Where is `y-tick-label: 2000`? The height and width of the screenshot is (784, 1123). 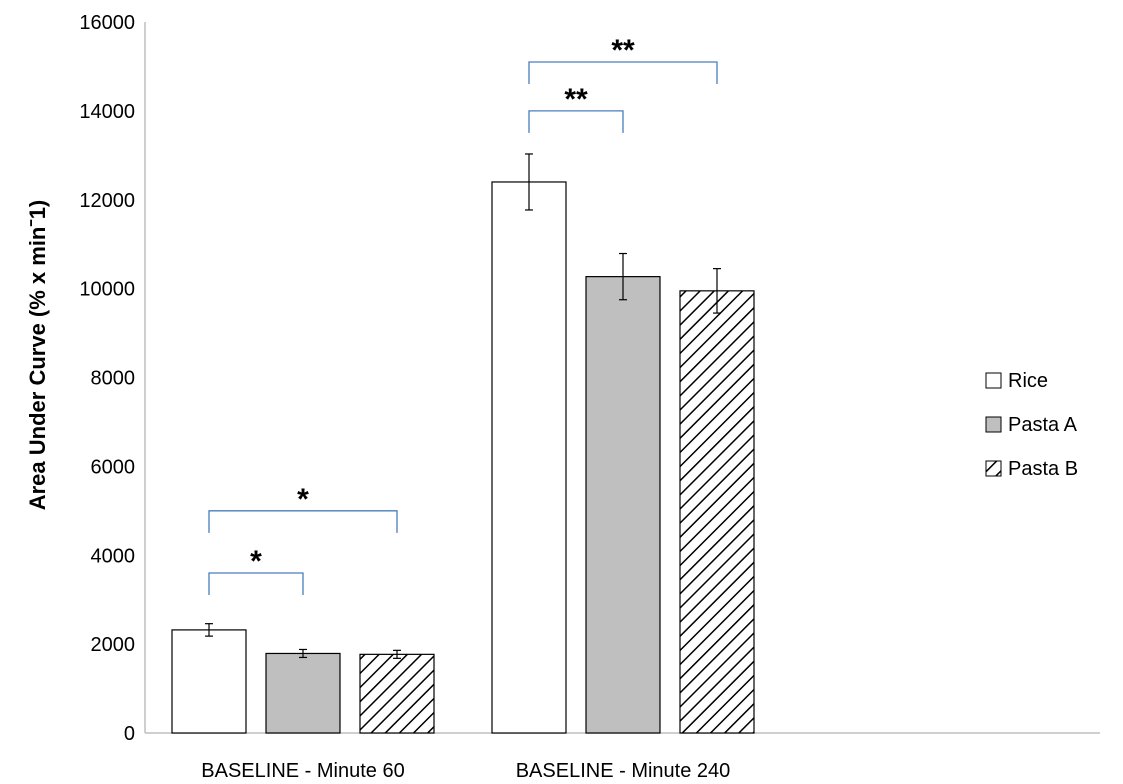 y-tick-label: 2000 is located at coordinates (113, 645).